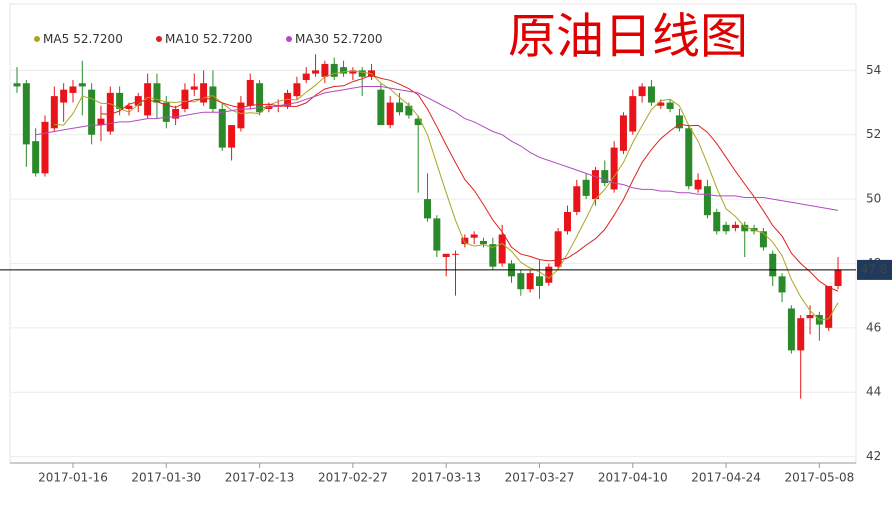 This screenshot has width=894, height=506. Describe the element at coordinates (633, 478) in the screenshot. I see `x-tick-label: 2017-04-10` at that location.